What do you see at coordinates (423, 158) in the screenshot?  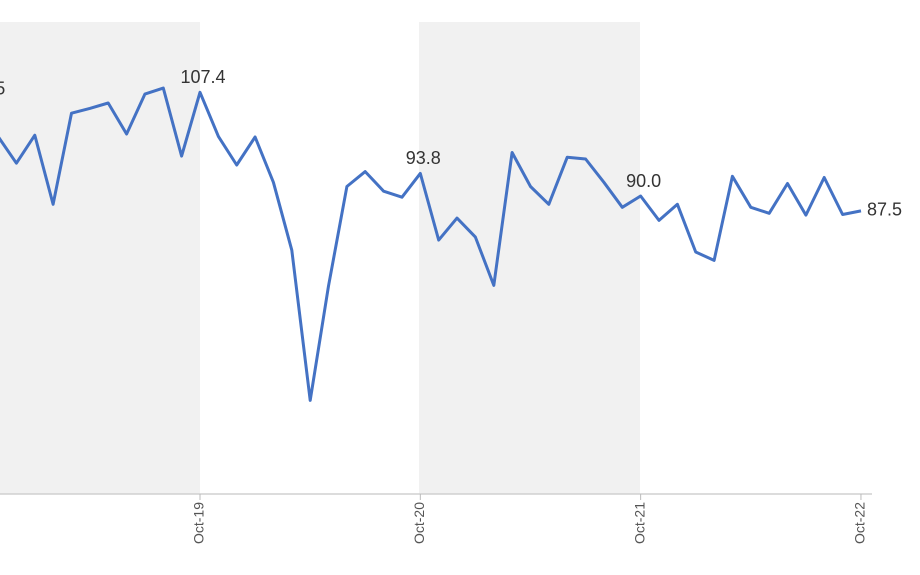 I see `value-label: 93.8` at bounding box center [423, 158].